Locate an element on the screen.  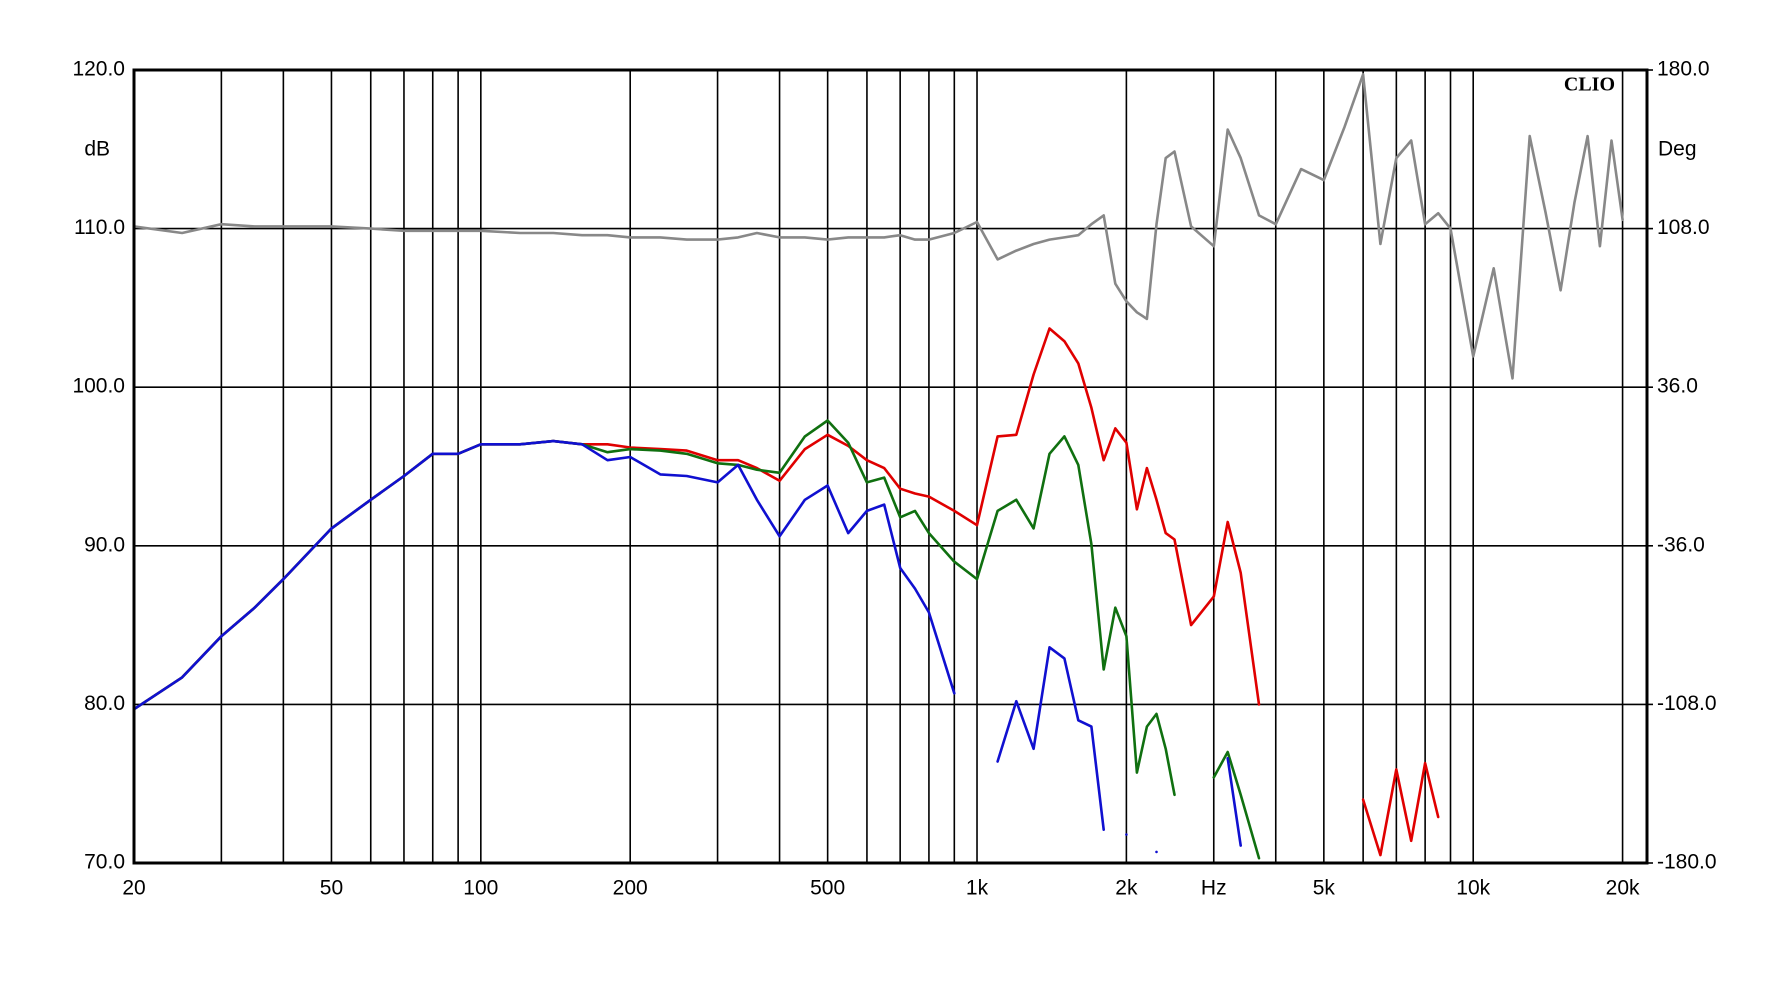
x-tick-label: 20k is located at coordinates (1623, 888).